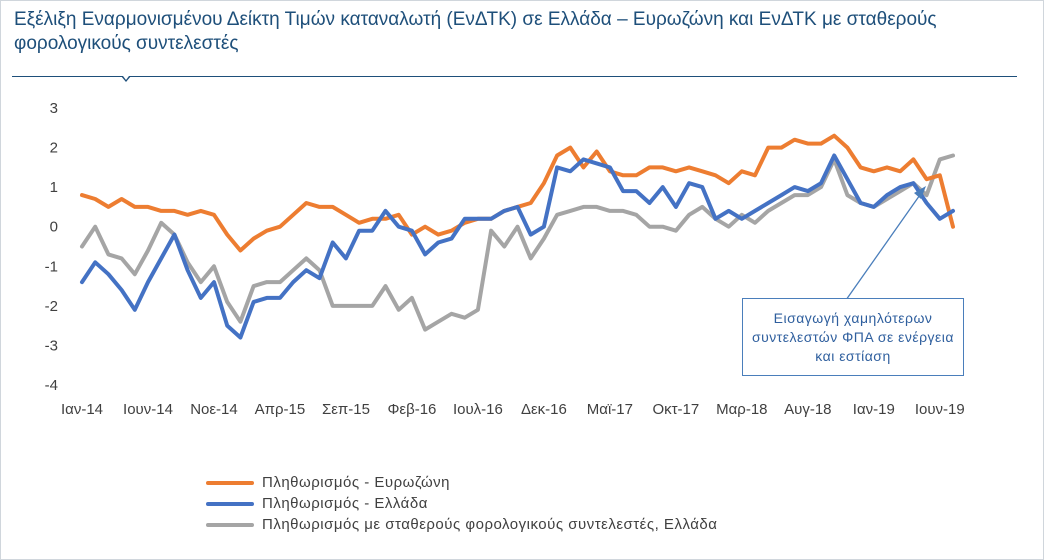 The image size is (1044, 560). I want to click on annotation-arrow-head, so click(920, 192).